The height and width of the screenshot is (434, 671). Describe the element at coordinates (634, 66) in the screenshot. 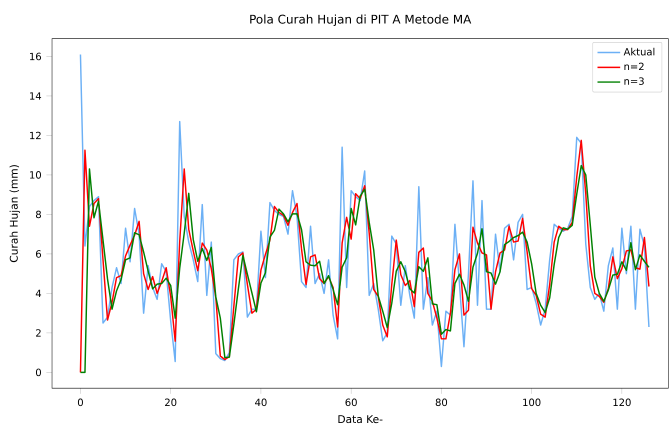

I see `legend-label: n=2` at that location.